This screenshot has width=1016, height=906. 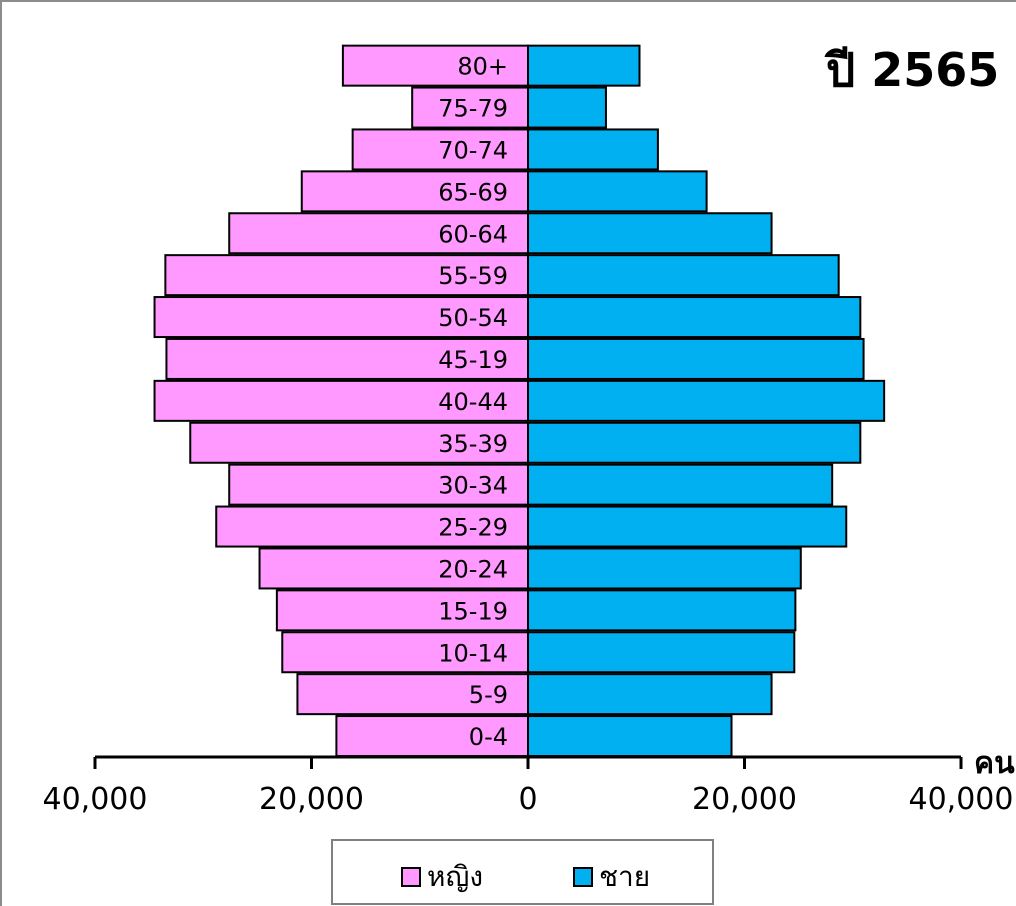 What do you see at coordinates (473, 360) in the screenshot?
I see `age-group-label: 45-19` at bounding box center [473, 360].